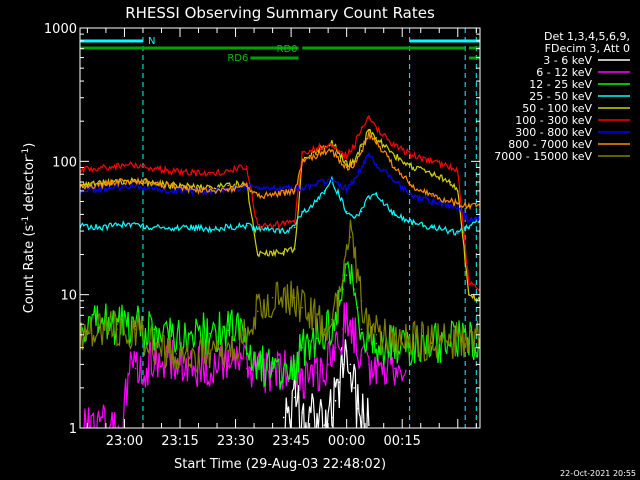 This screenshot has width=640, height=480. Describe the element at coordinates (29, 269) in the screenshot. I see `y-axis-label-part1: Count Rate (s` at that location.